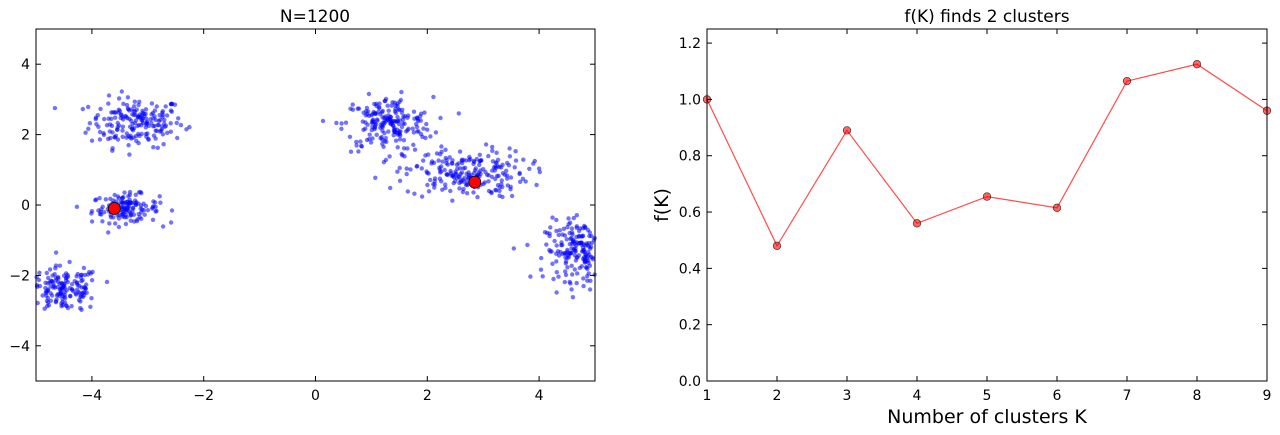 The height and width of the screenshot is (435, 1280). I want to click on y-tick-label: 0.8, so click(690, 157).